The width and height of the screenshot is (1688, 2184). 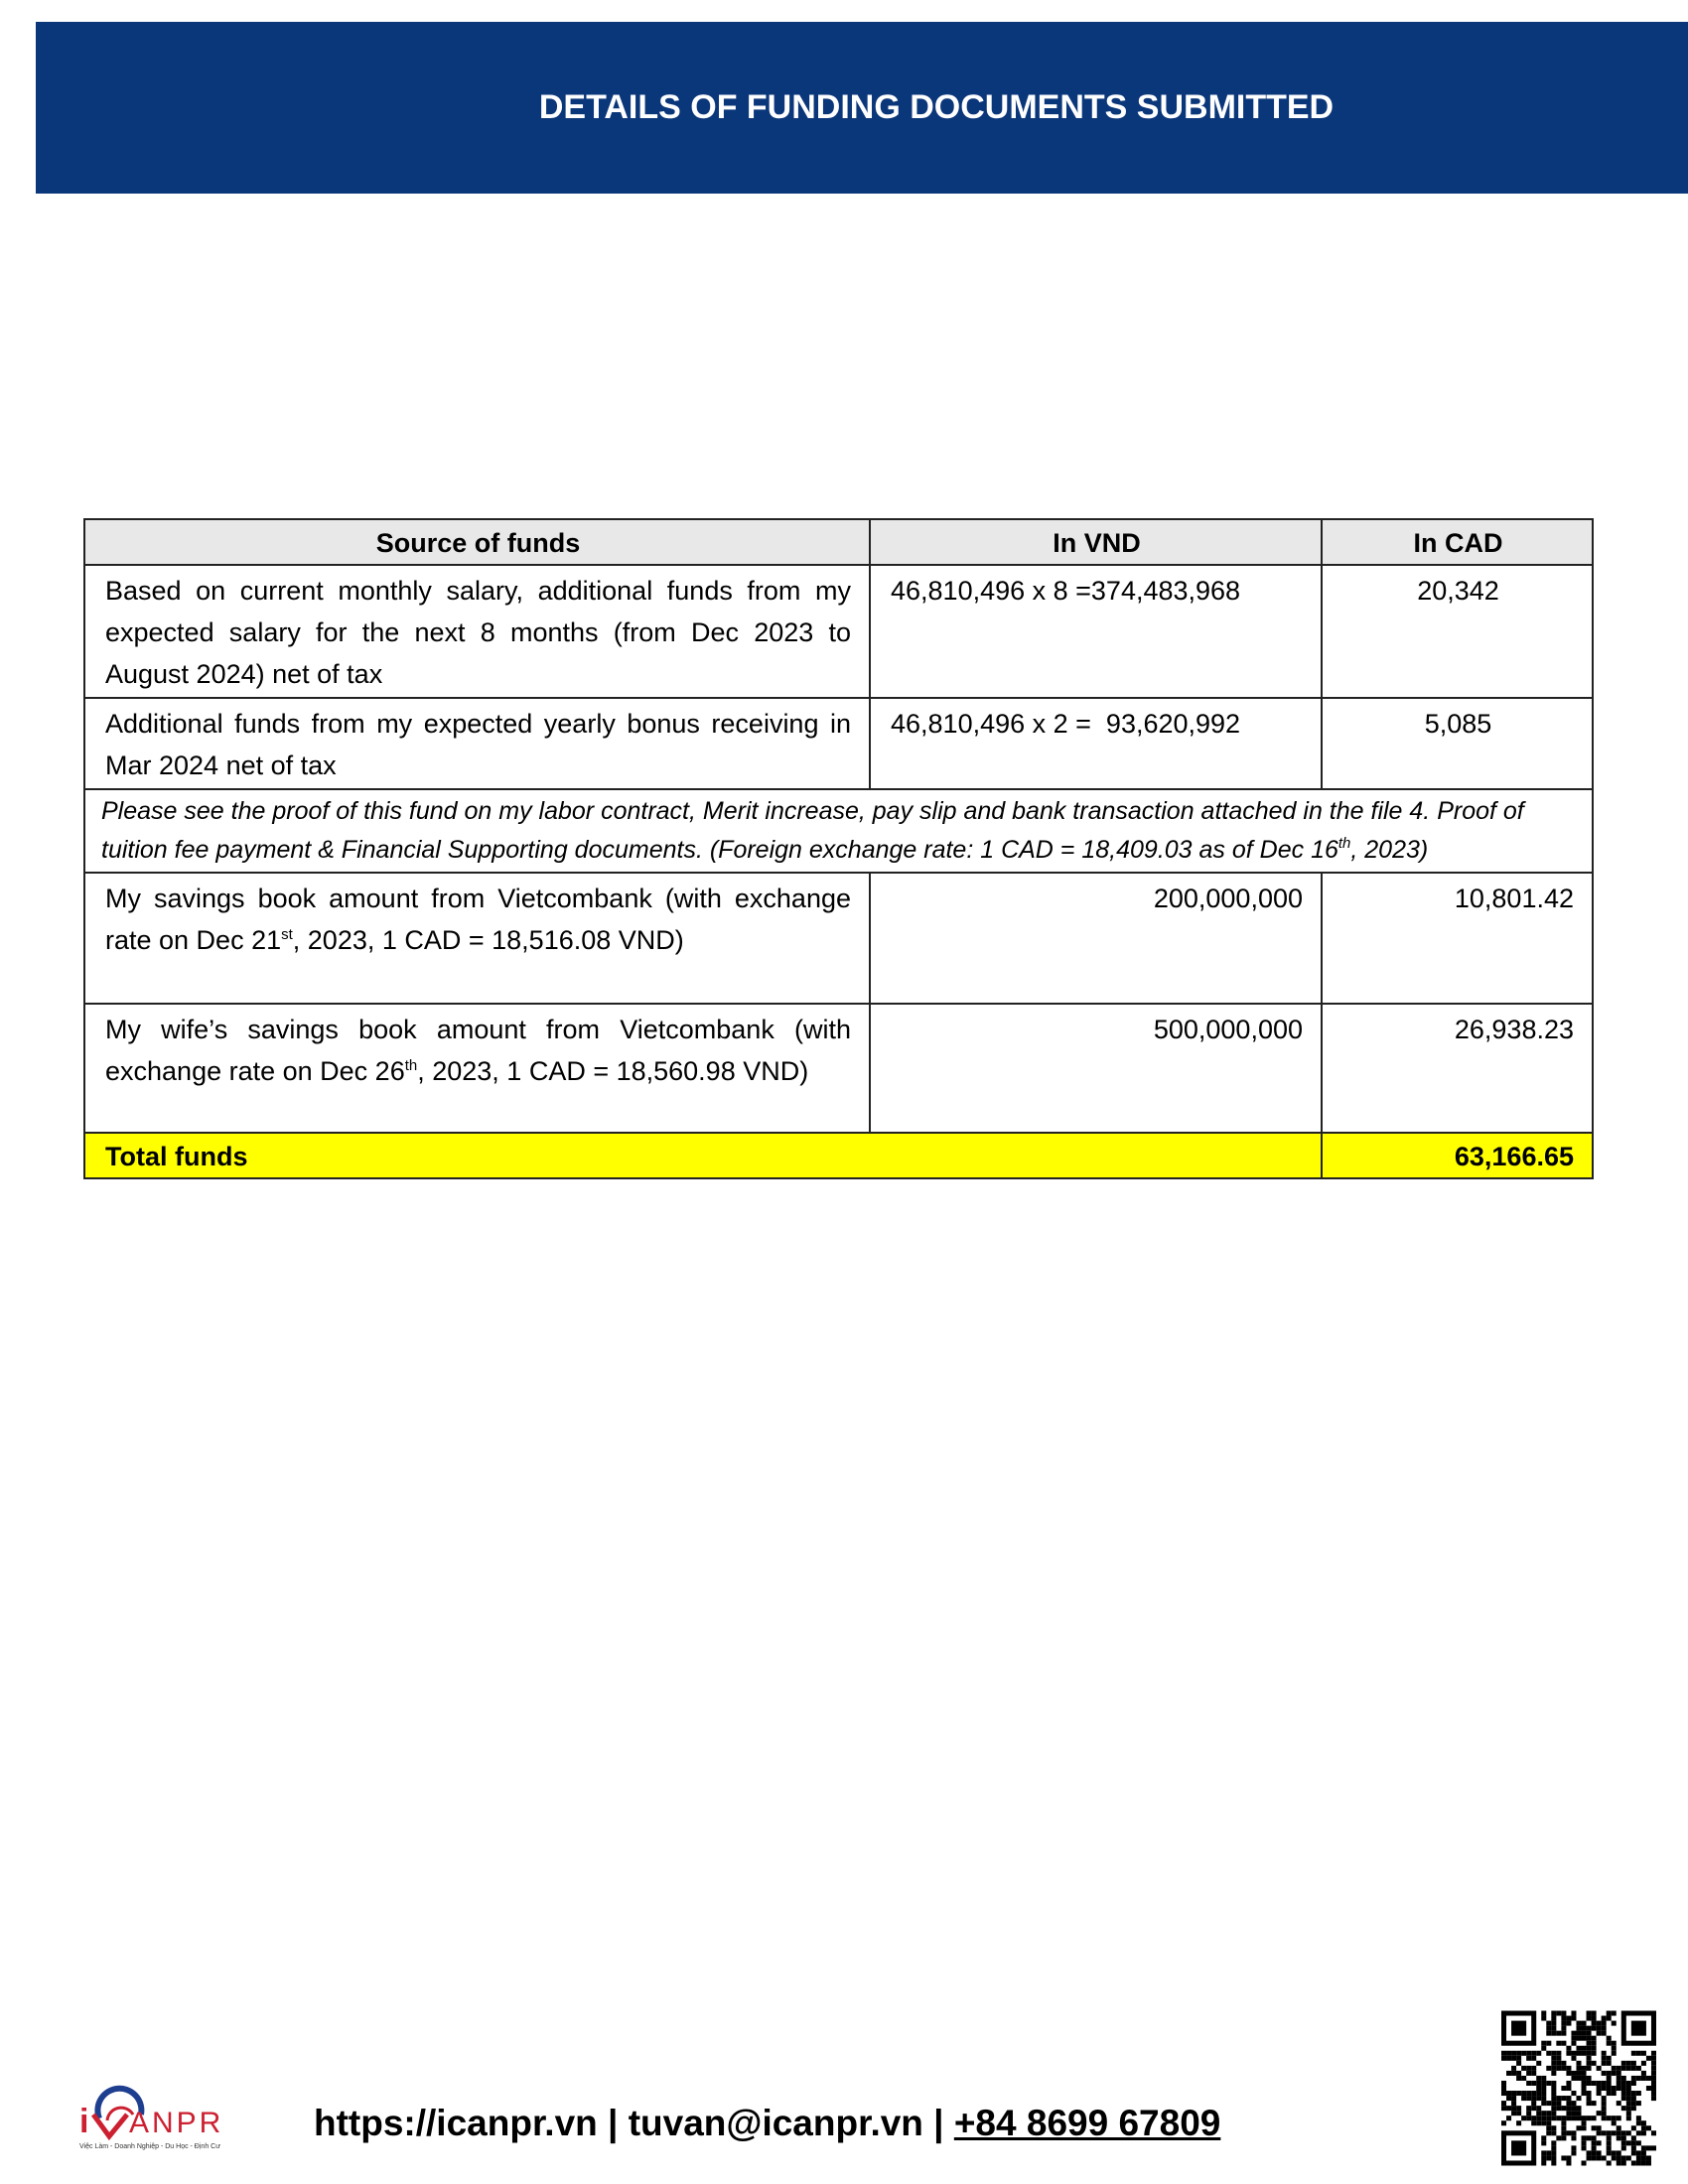 I want to click on column-header-vnd: In VND, so click(x=1096, y=542).